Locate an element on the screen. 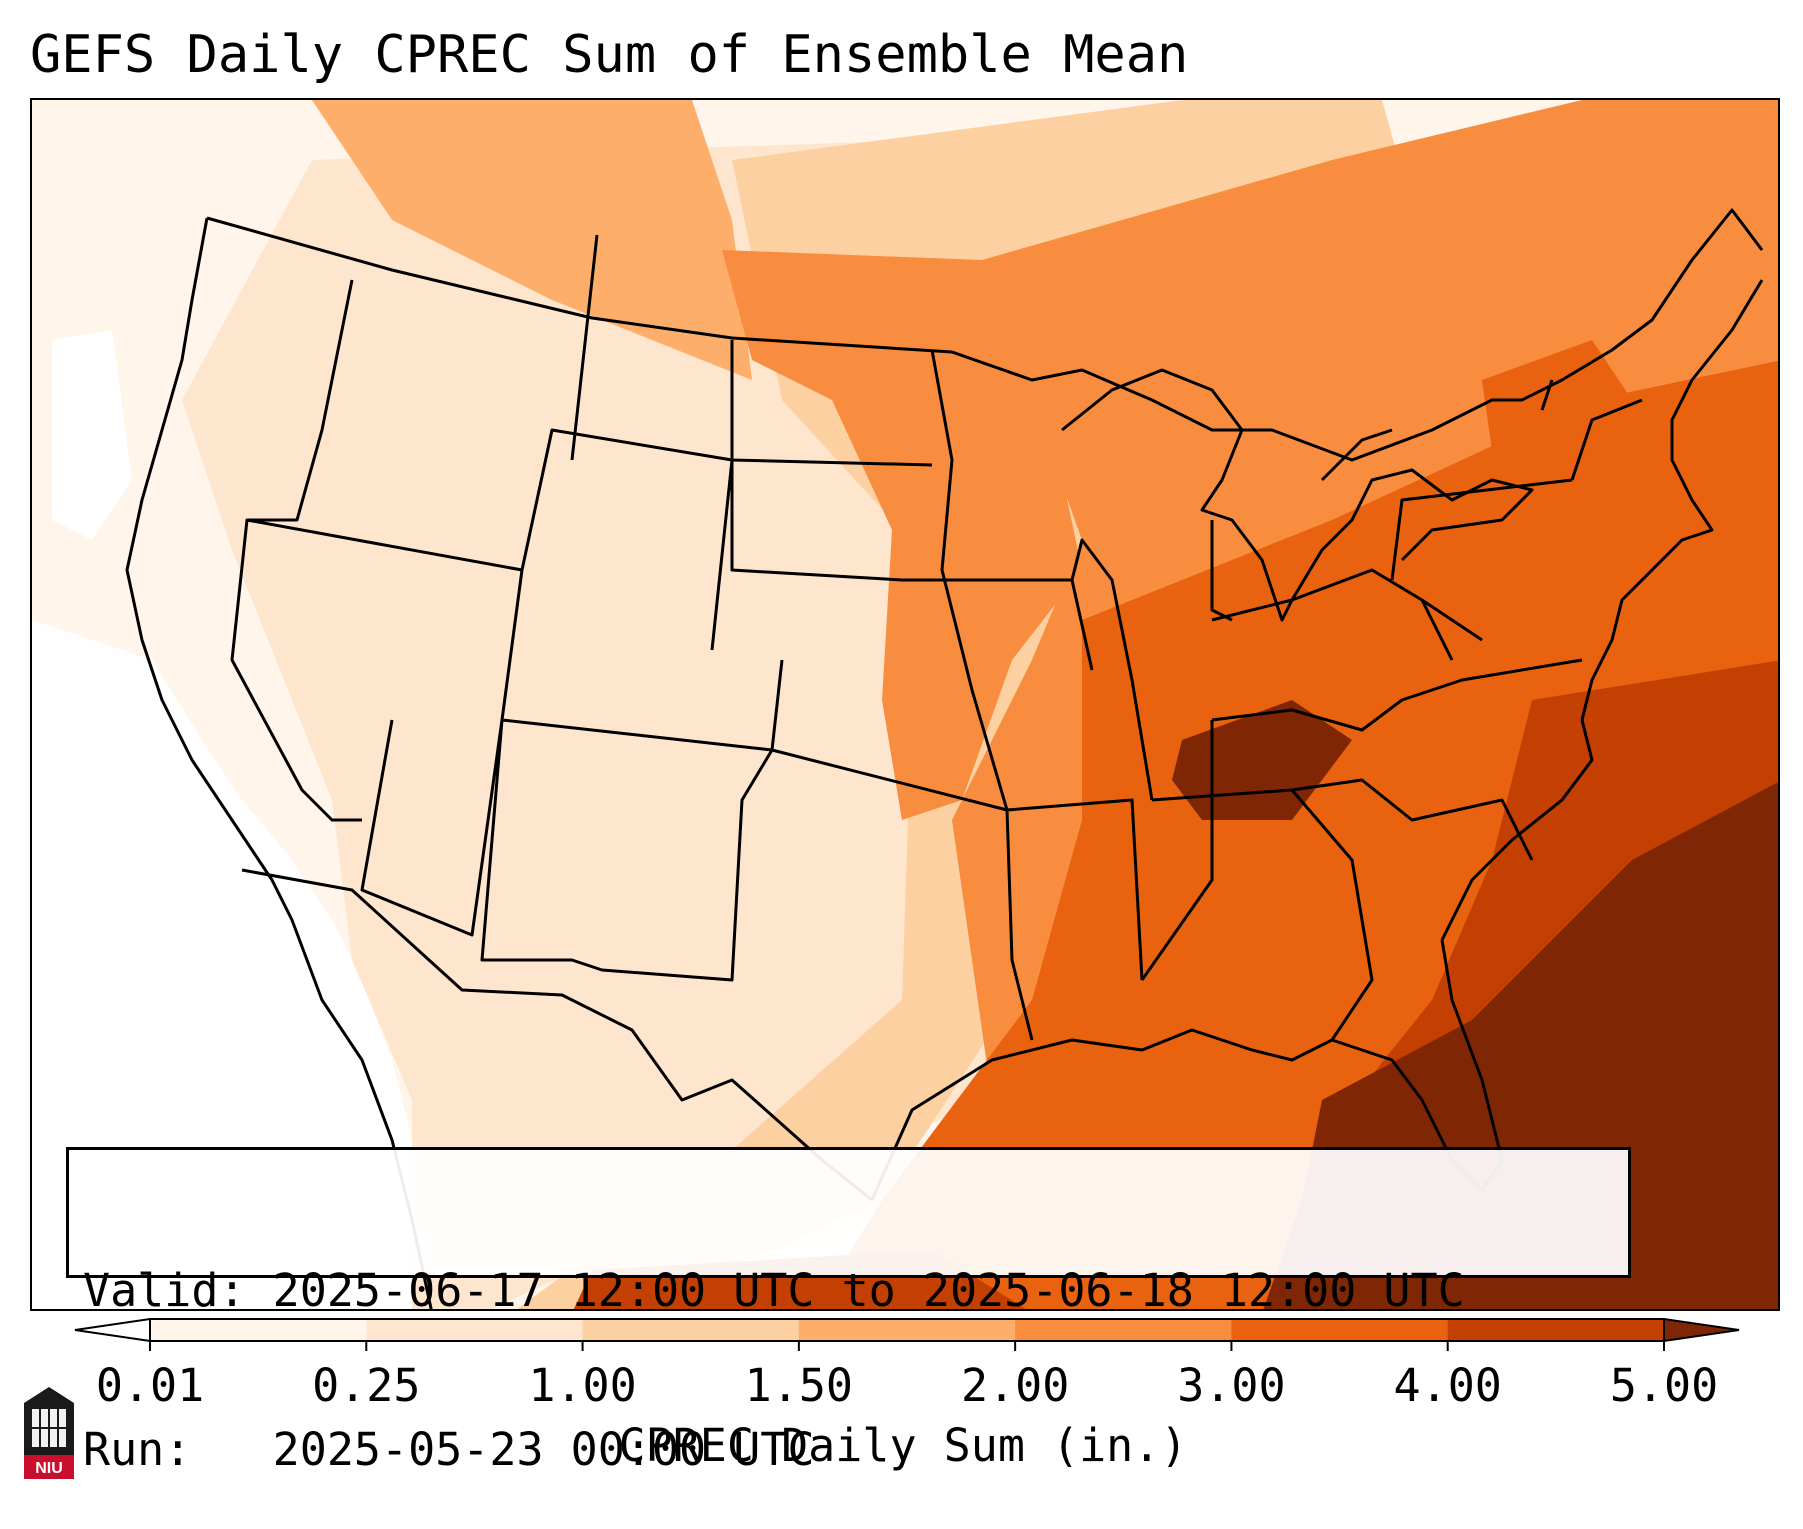 This screenshot has height=1529, width=1803. colorbar-tick-label: 4.00 is located at coordinates (1447, 1385).